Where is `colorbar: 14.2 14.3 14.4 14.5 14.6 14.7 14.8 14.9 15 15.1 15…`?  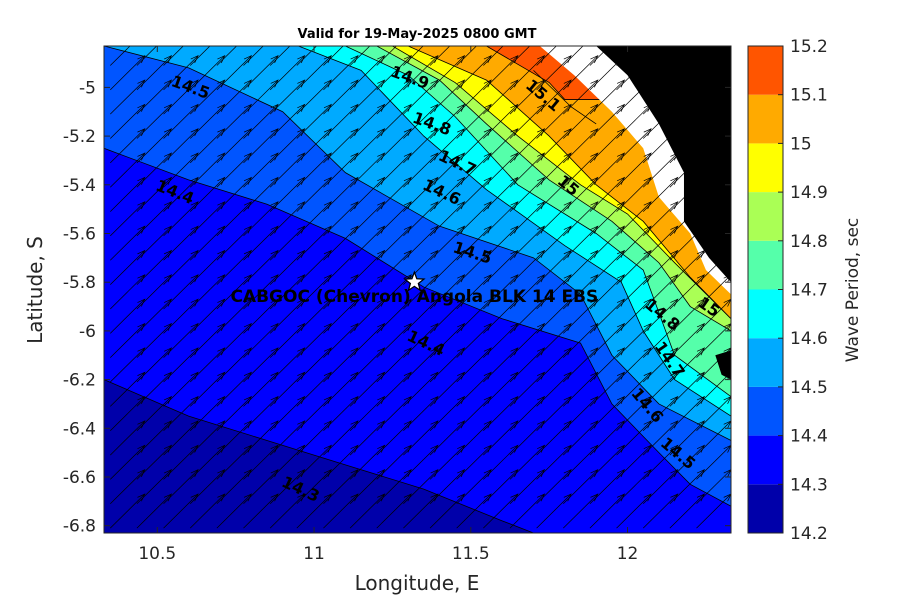
colorbar: 14.2 14.3 14.4 14.5 14.6 14.7 14.8 14.9 15 15.1 15… is located at coordinates (787, 290).